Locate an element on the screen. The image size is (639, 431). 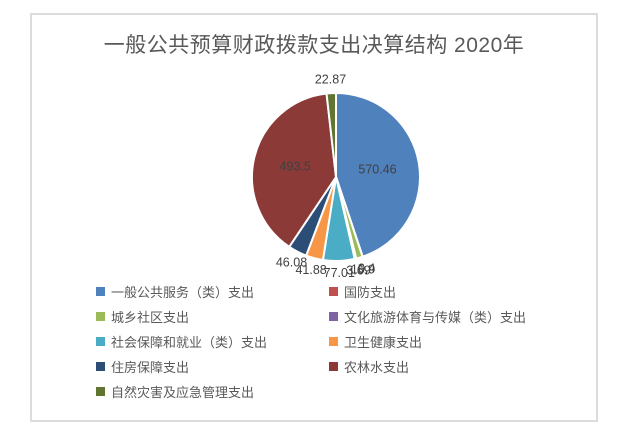
legend-item-6: 住房保障支出 is located at coordinates (212, 366).